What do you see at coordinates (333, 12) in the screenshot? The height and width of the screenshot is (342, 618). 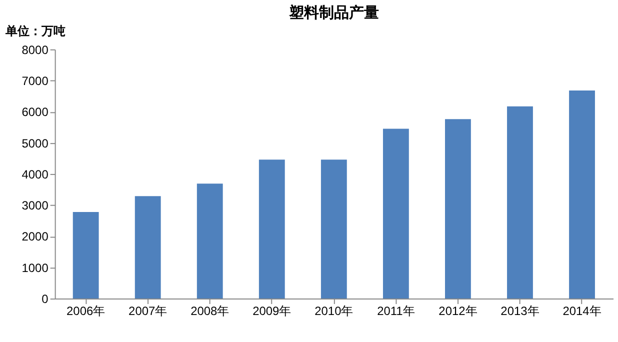 I see `chart-title: 塑料制品产量` at bounding box center [333, 12].